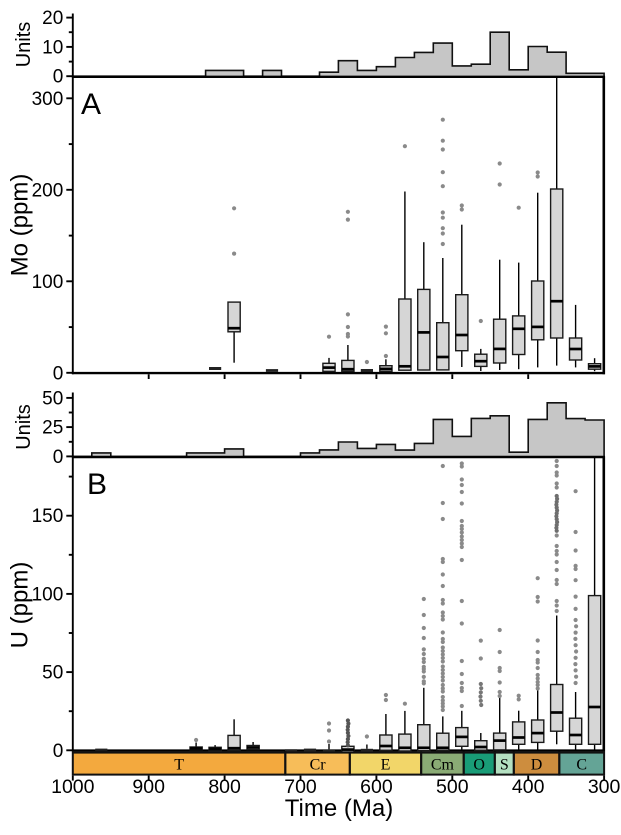 This screenshot has height=835, width=621. I want to click on svg-text: Time (Ma), so click(339, 808).